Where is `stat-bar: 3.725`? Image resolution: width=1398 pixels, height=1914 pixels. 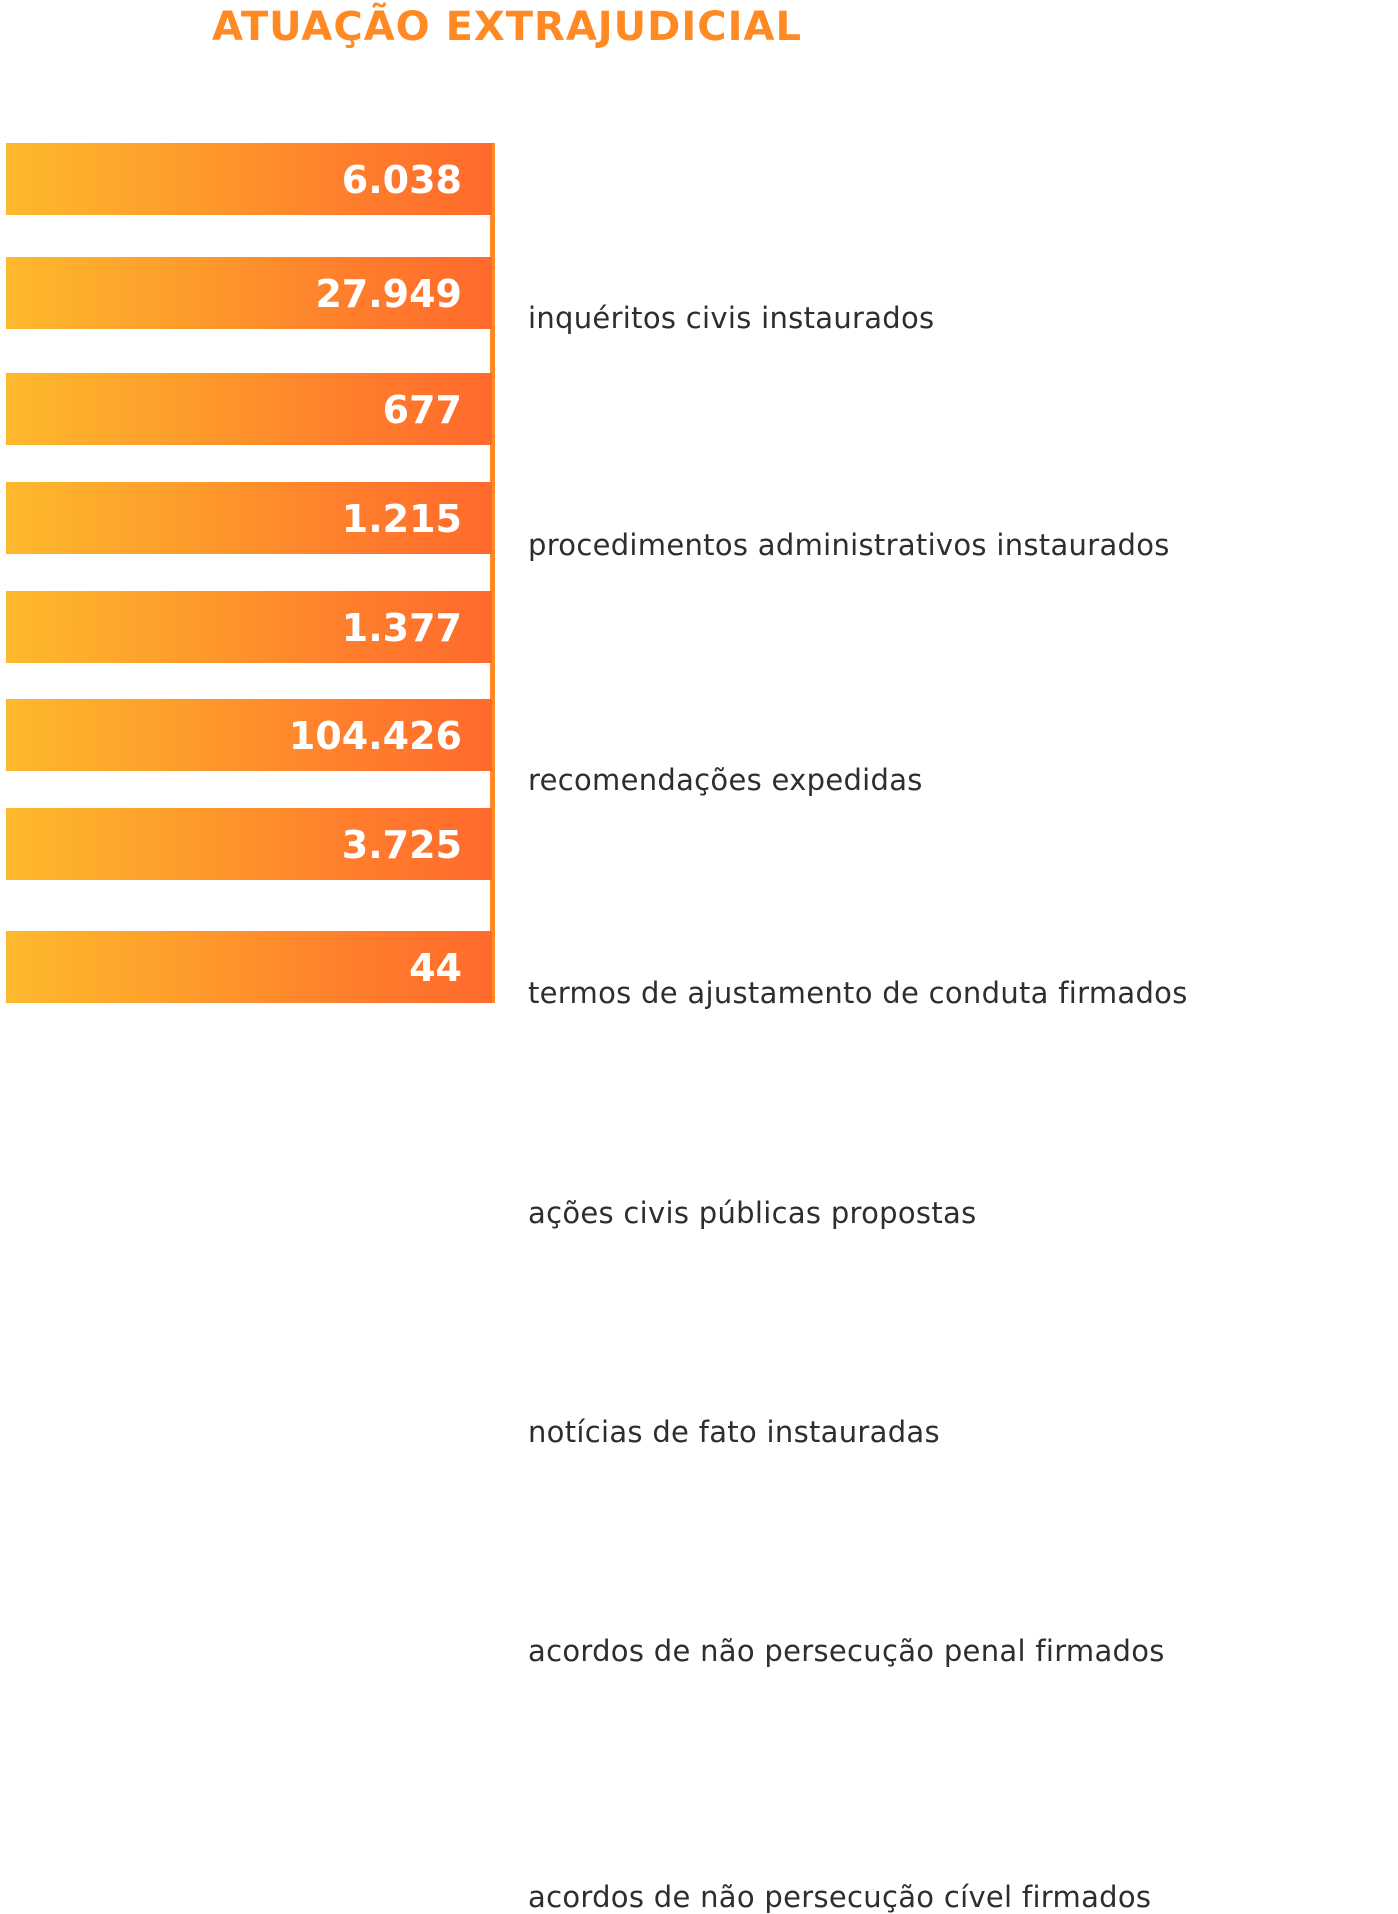
stat-bar: 3.725 is located at coordinates (249, 844).